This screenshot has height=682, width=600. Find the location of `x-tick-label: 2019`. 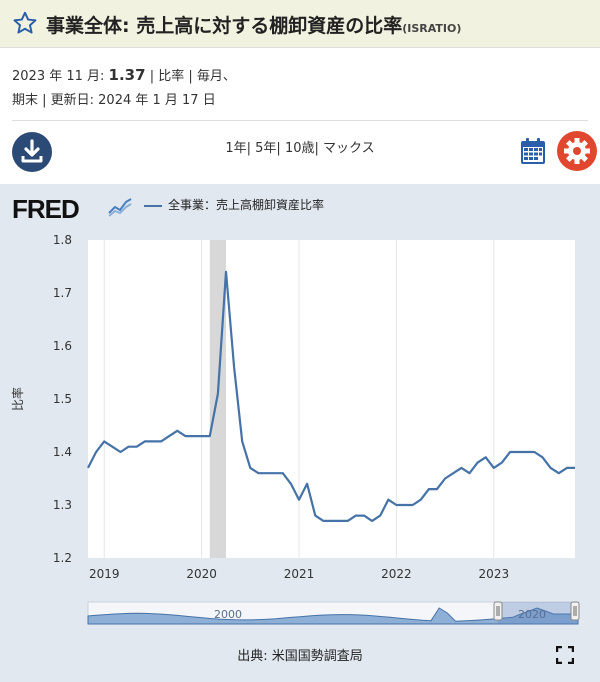

x-tick-label: 2019 is located at coordinates (104, 574).